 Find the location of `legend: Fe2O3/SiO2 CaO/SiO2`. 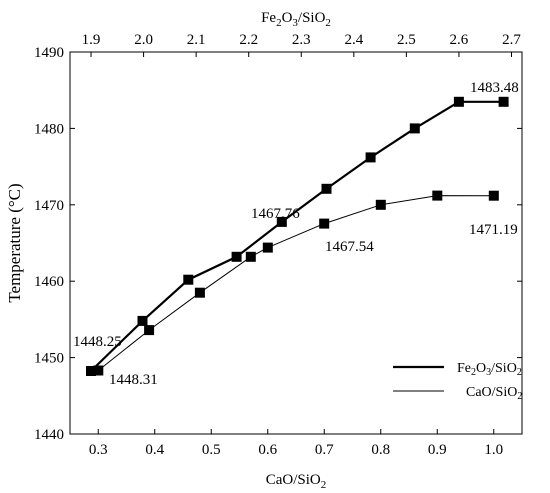

legend: Fe2O3/SiO2 CaO/SiO2 is located at coordinates (457, 381).